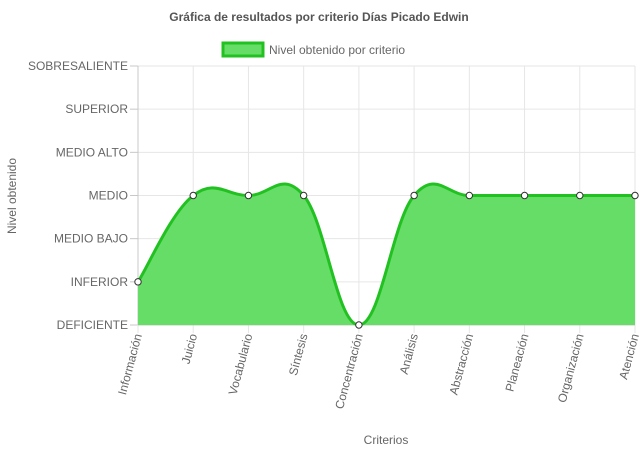 This screenshot has height=452, width=639. What do you see at coordinates (91, 239) in the screenshot?
I see `y-tick-label: MEDIO BAJO` at bounding box center [91, 239].